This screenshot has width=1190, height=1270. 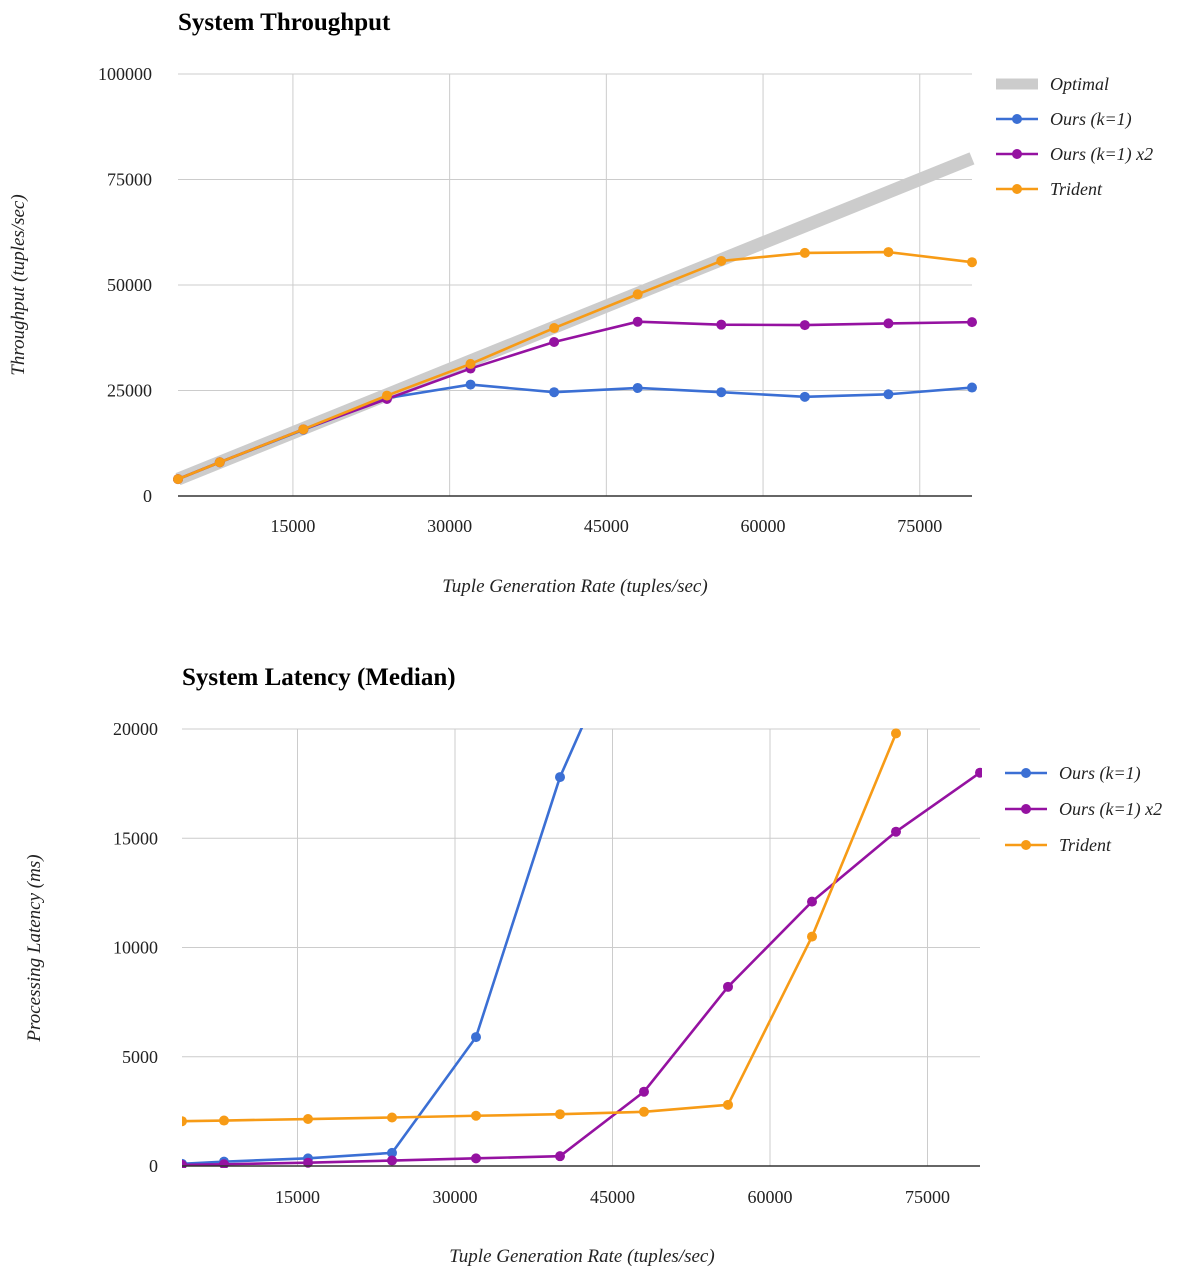 I want to click on throughput-series-trident, so click(x=575, y=366).